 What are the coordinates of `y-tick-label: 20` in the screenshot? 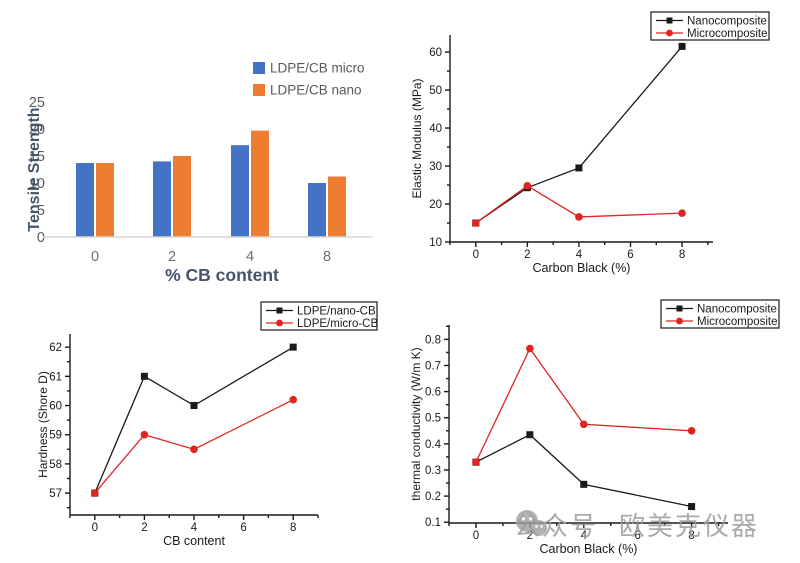 It's located at (435, 205).